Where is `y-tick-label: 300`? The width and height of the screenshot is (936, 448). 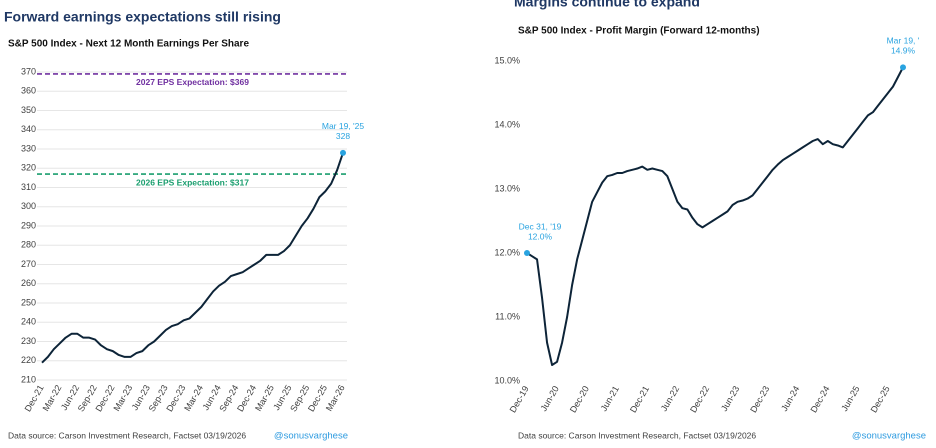
y-tick-label: 300 is located at coordinates (28, 206).